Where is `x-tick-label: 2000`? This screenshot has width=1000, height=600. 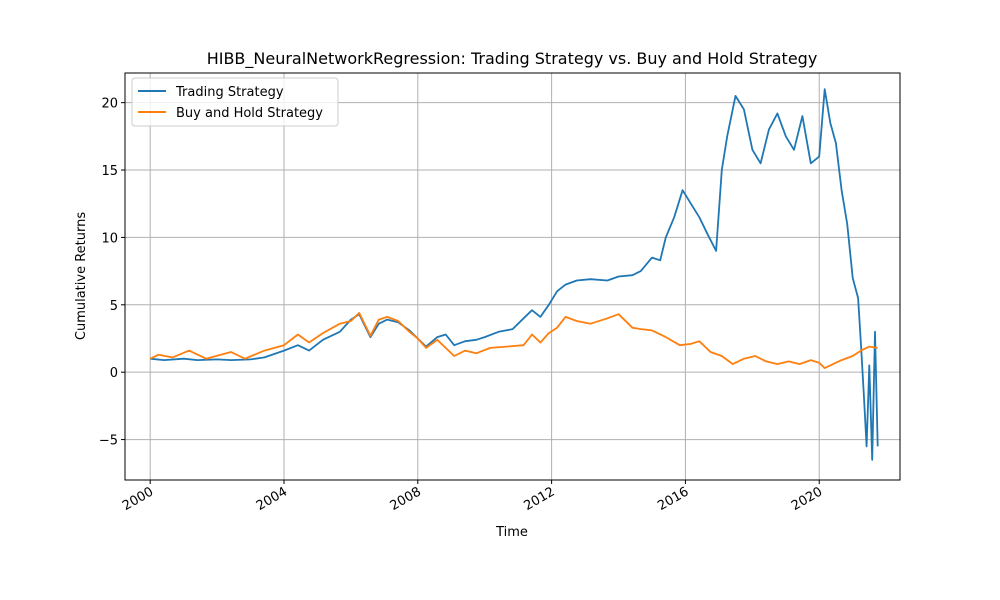
x-tick-label: 2000 is located at coordinates (138, 499).